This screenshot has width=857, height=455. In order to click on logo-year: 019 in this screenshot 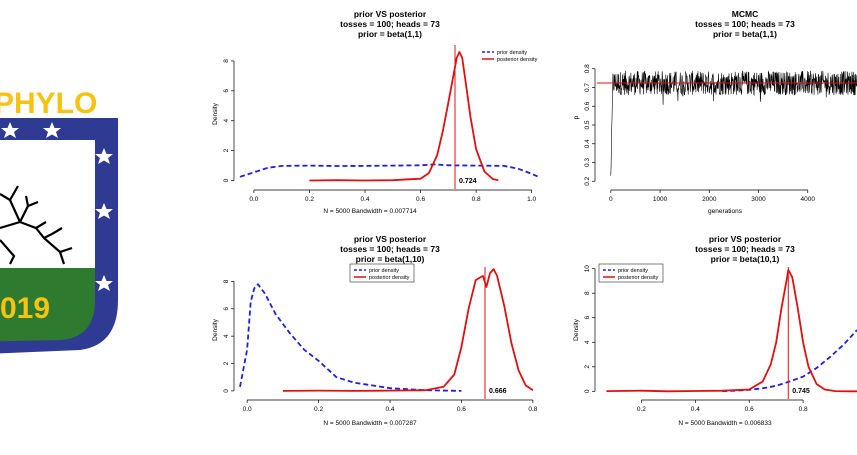, I will do `click(25, 308)`.